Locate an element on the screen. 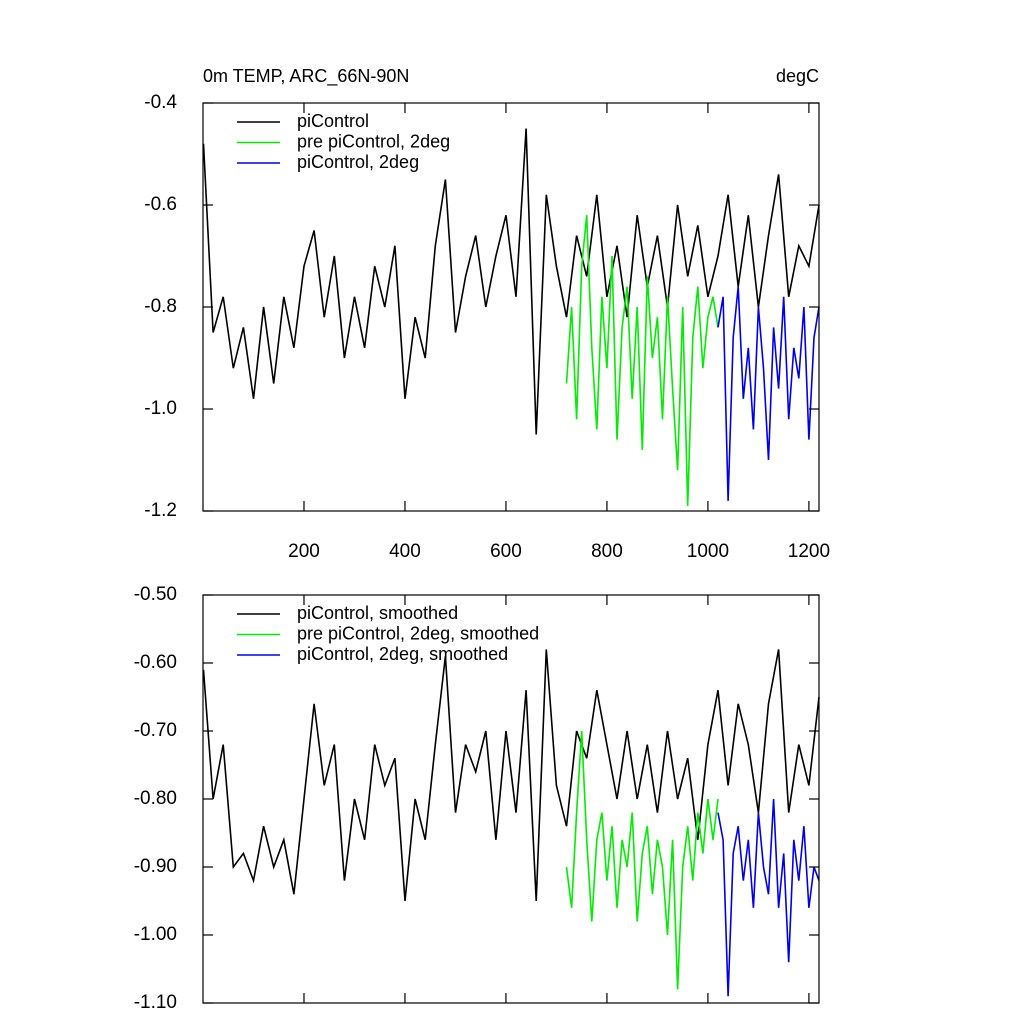 The width and height of the screenshot is (1024, 1024). y-tick-label: -1.2 is located at coordinates (160, 510).